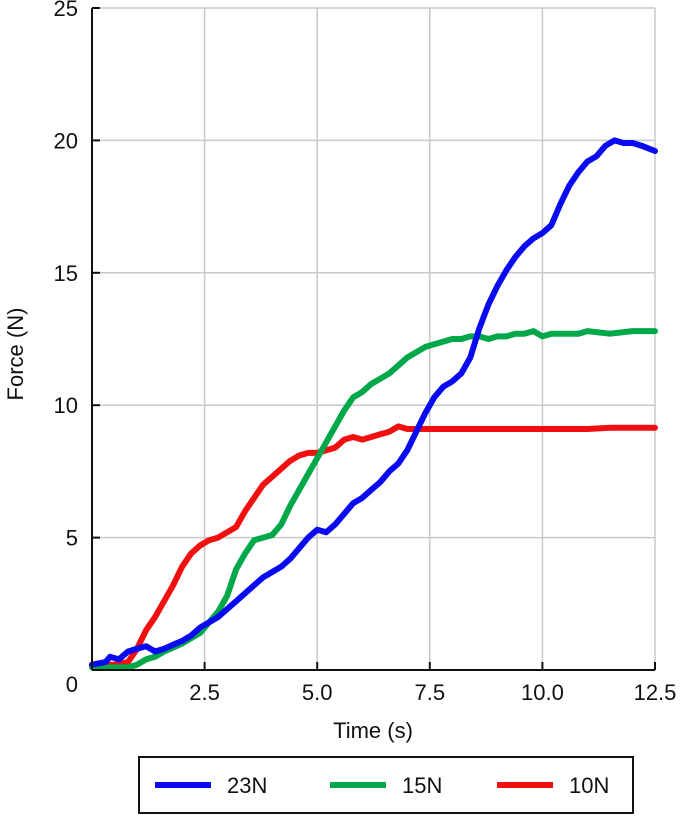 This screenshot has width=680, height=822. What do you see at coordinates (72, 684) in the screenshot?
I see `y-tick-label: 0` at bounding box center [72, 684].